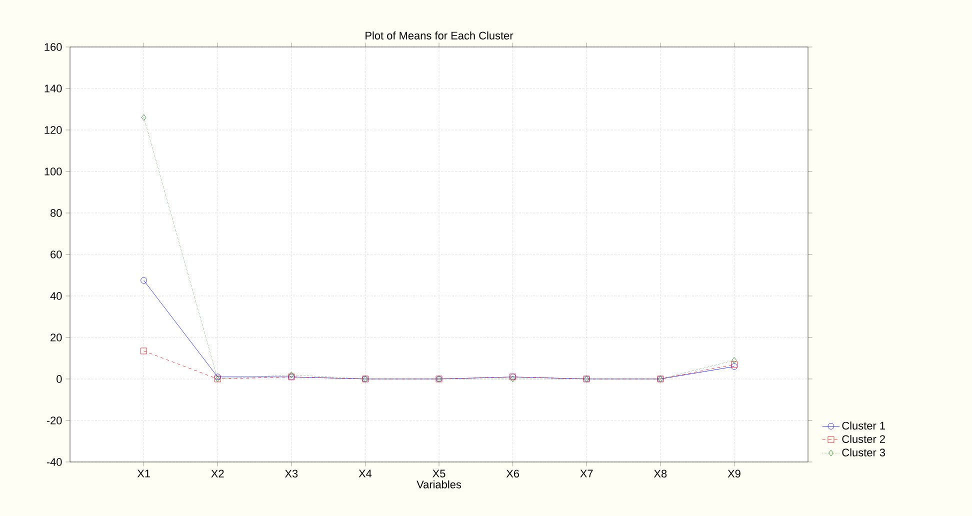 The width and height of the screenshot is (972, 516). What do you see at coordinates (439, 474) in the screenshot?
I see `x-tick-label: X5` at bounding box center [439, 474].